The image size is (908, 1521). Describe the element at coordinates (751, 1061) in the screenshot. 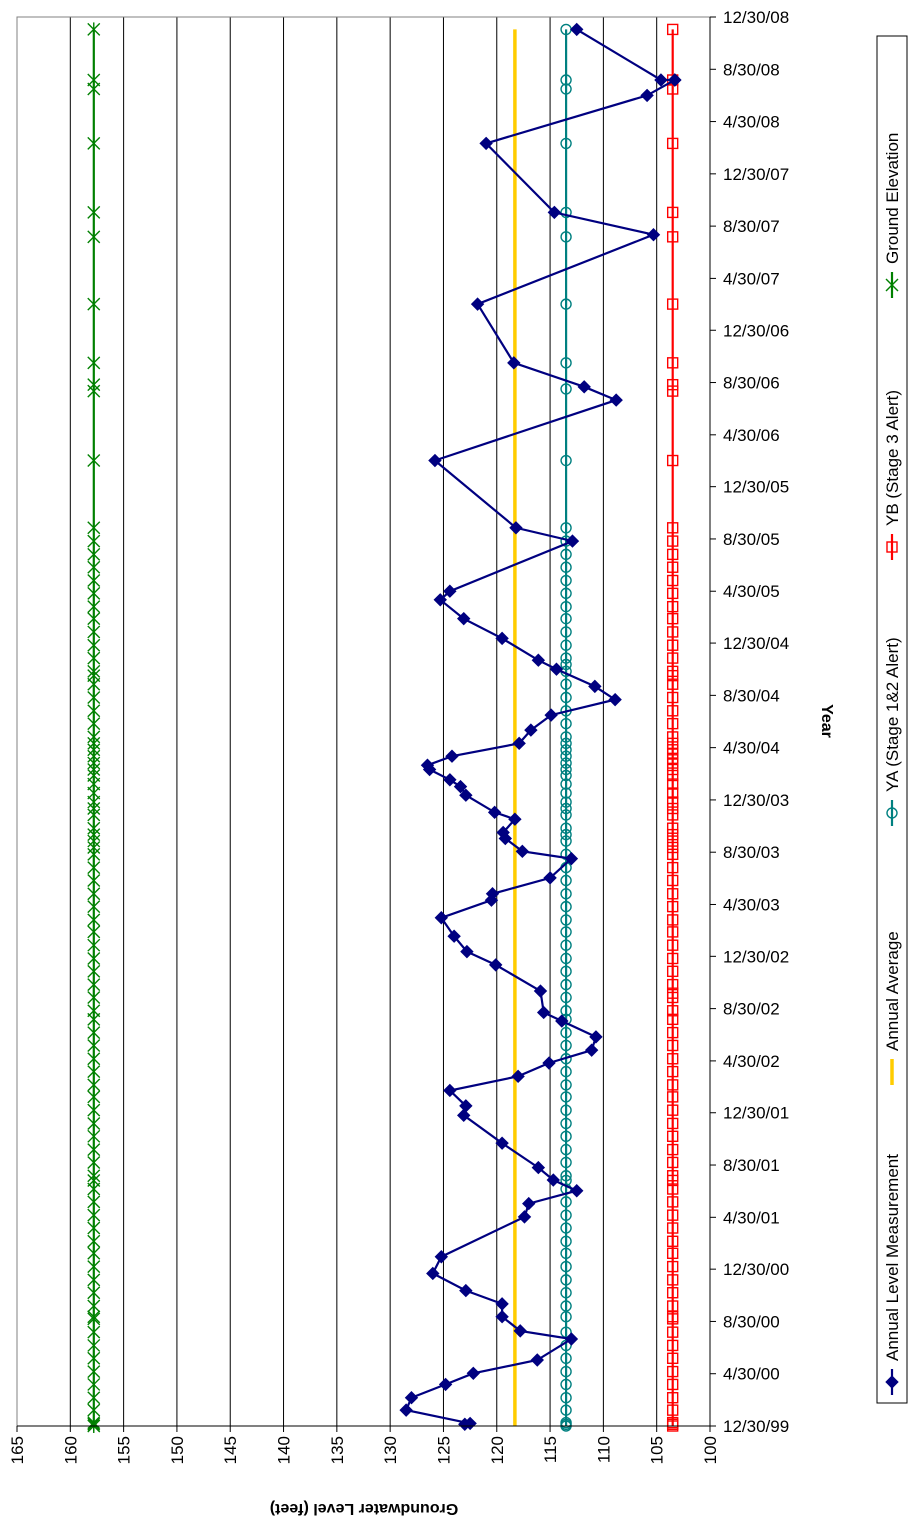

I see `x-tick-label: 4/30/02` at that location.